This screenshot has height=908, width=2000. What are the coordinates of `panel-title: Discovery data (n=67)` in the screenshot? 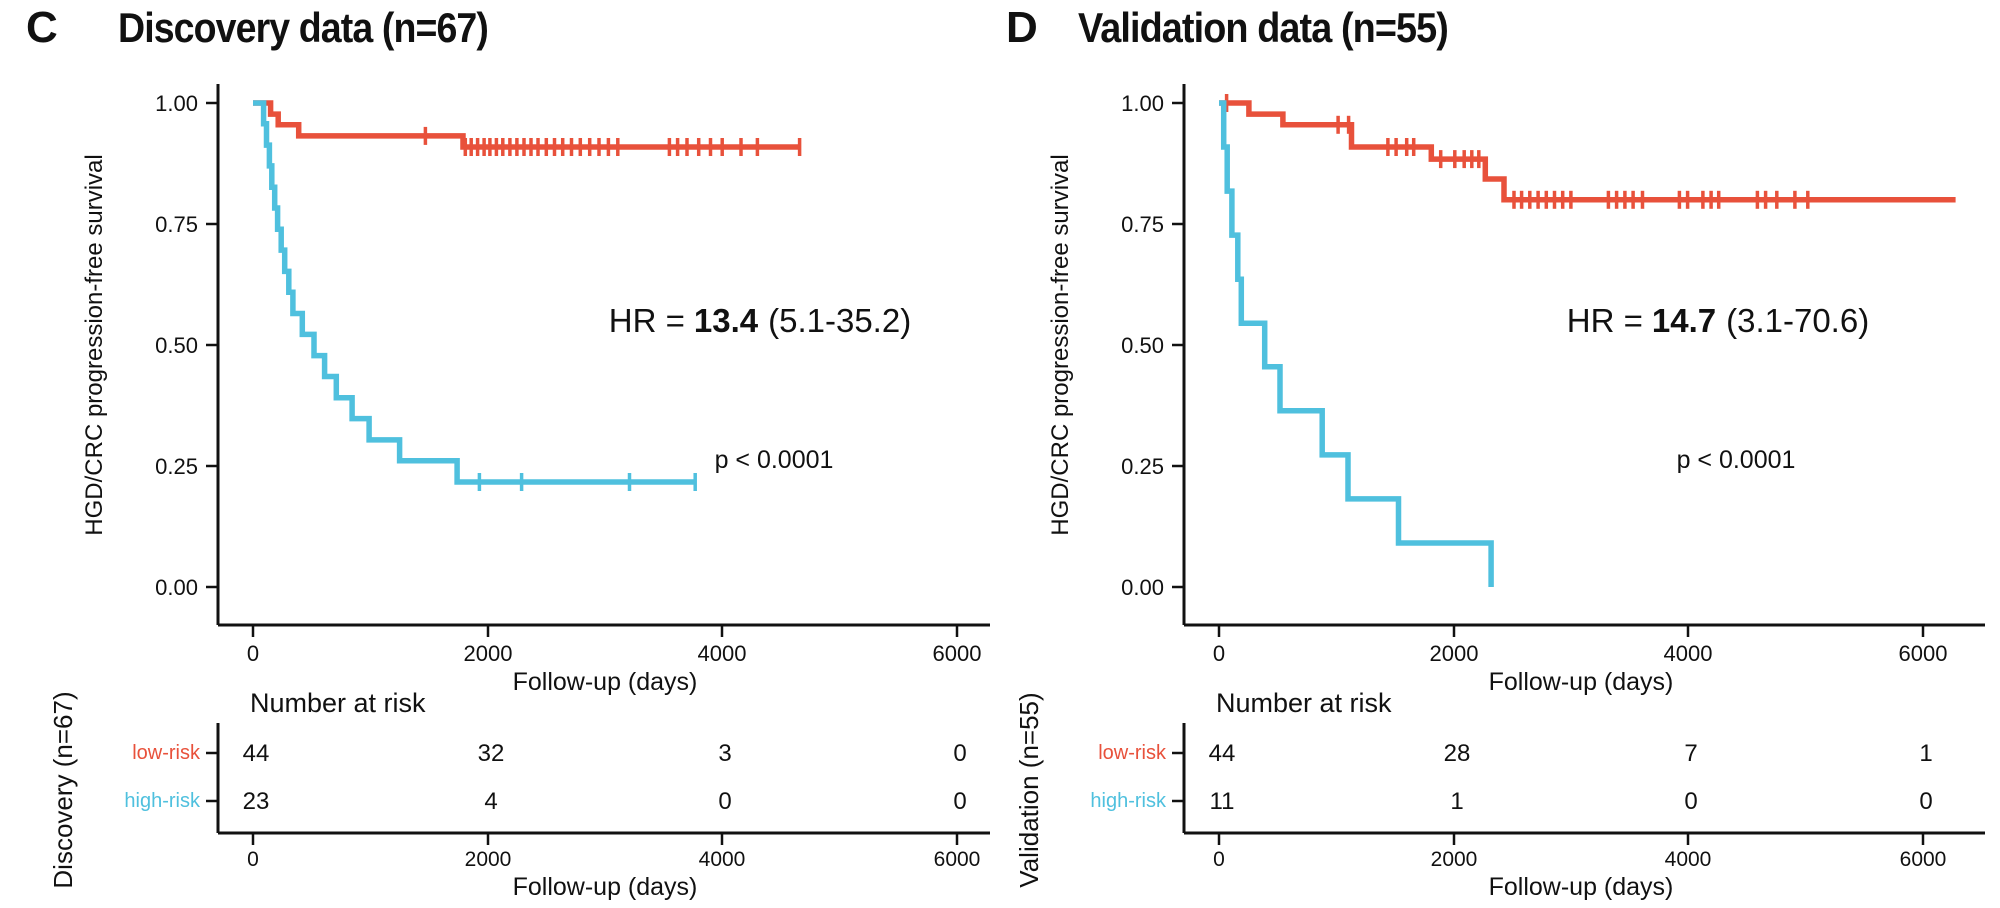 It's located at (303, 27).